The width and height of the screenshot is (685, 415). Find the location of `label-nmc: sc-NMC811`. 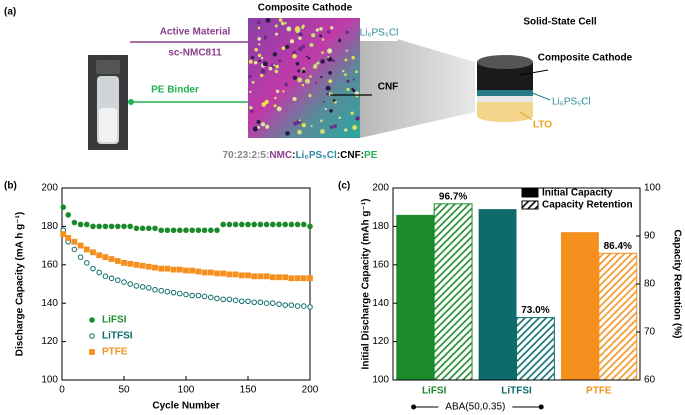

label-nmc: sc-NMC811 is located at coordinates (195, 53).